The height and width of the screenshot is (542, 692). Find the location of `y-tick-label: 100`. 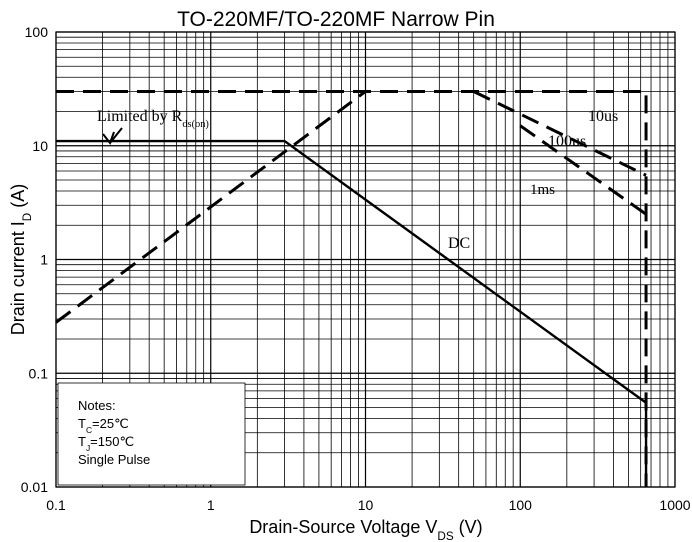

y-tick-label: 100 is located at coordinates (37, 32).